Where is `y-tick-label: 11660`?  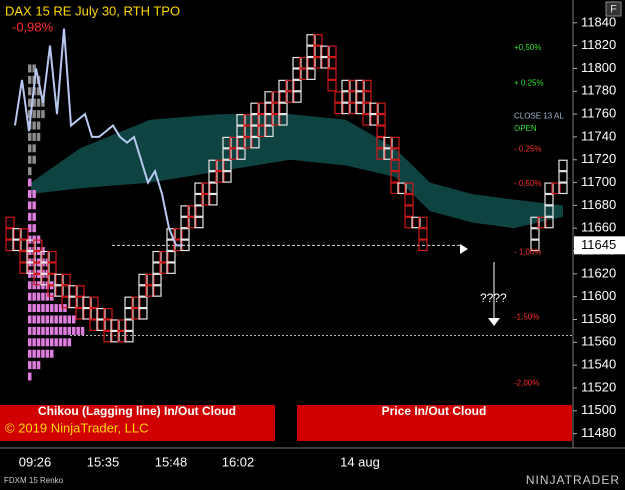 y-tick-label: 11660 is located at coordinates (598, 227).